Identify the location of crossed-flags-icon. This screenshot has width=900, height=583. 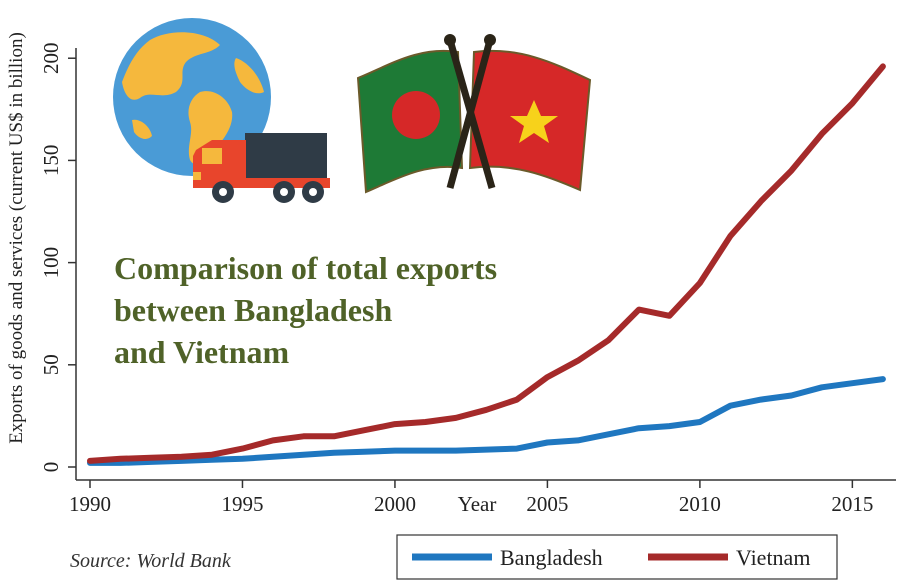
(474, 114).